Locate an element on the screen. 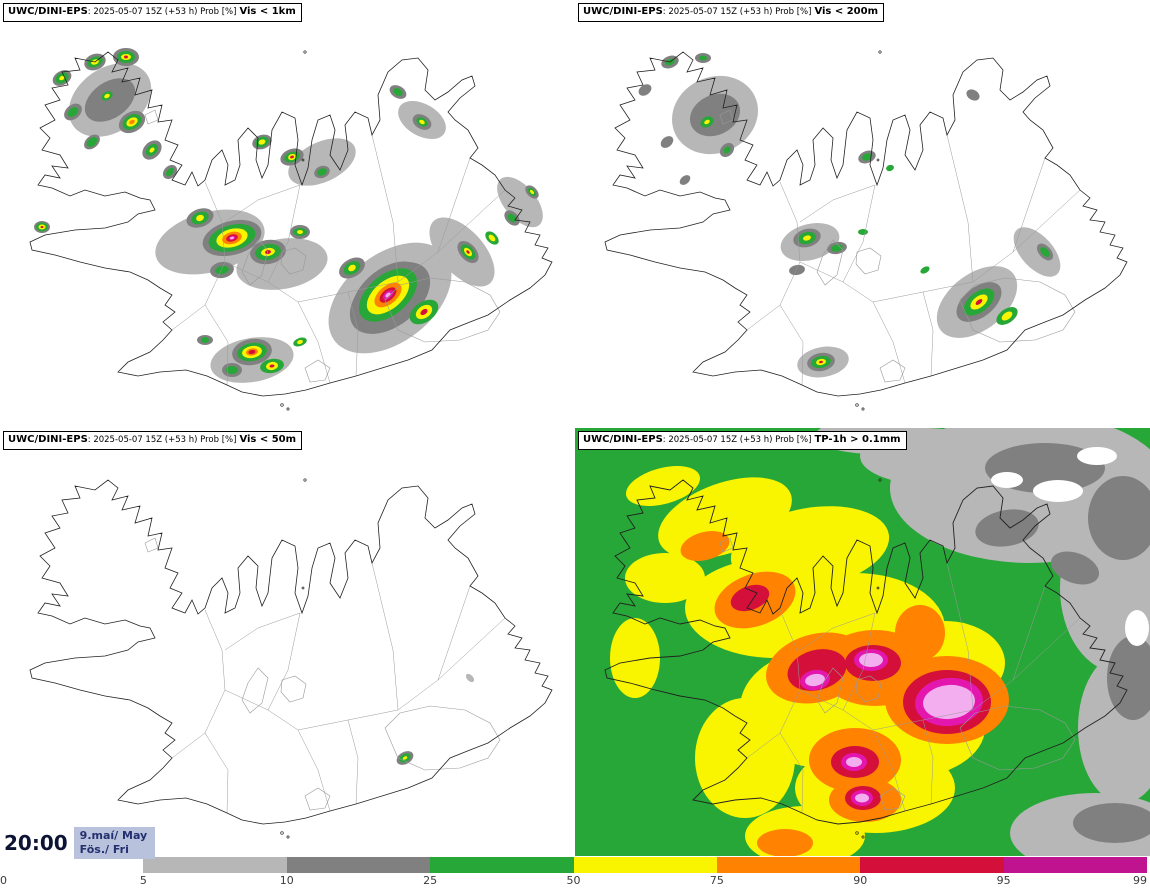  colorbar-tick-label: 0 is located at coordinates (3, 880).